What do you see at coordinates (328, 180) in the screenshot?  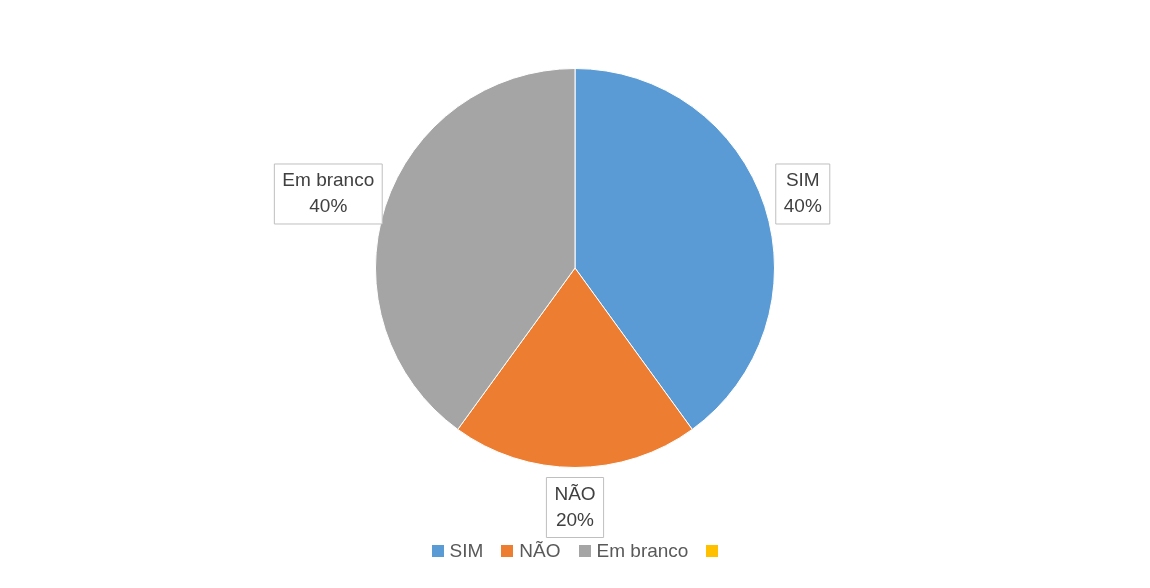 I see `slice-label: Em branco` at bounding box center [328, 180].